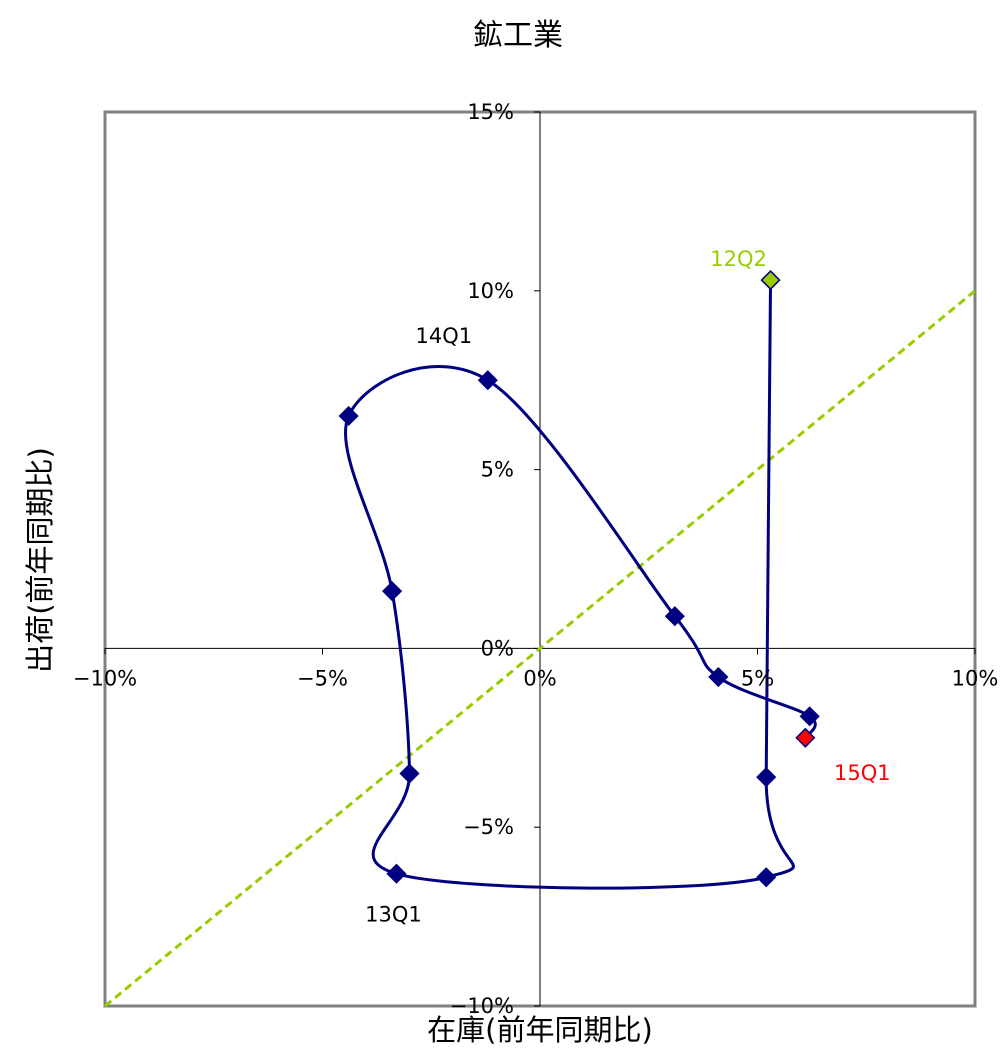  I want to click on y-tick-label: 0%, so click(497, 648).